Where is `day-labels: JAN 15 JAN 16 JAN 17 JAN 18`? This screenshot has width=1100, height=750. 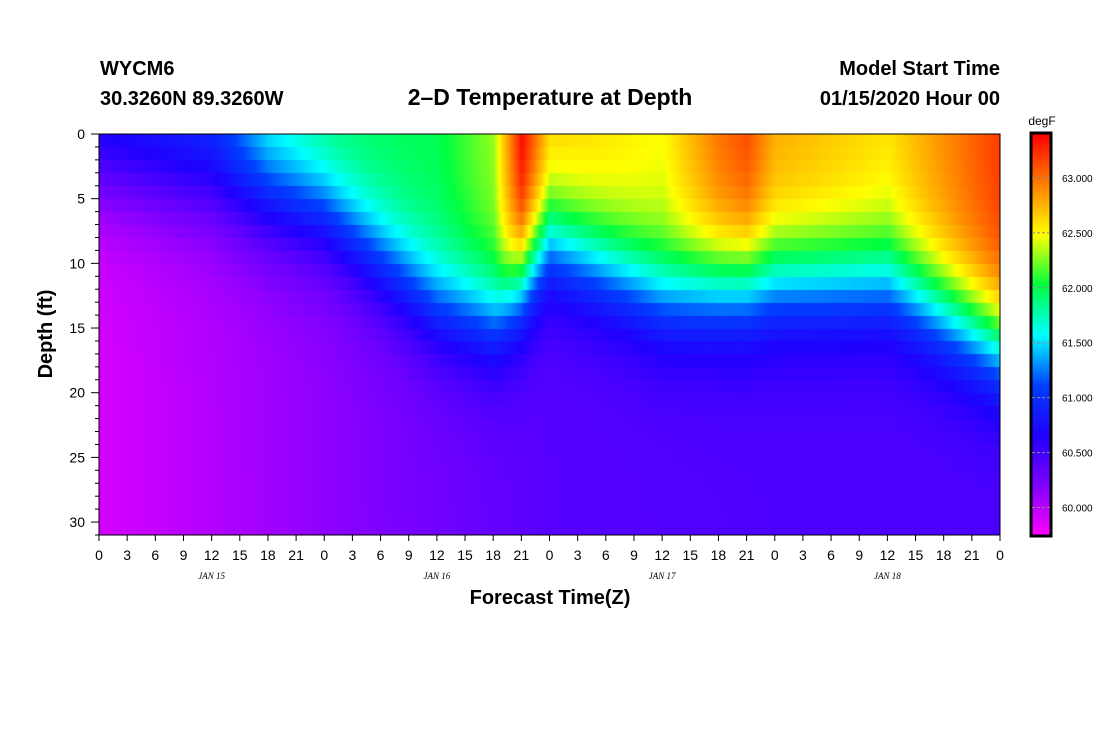 day-labels: JAN 15 JAN 16 JAN 17 JAN 18 is located at coordinates (549, 576).